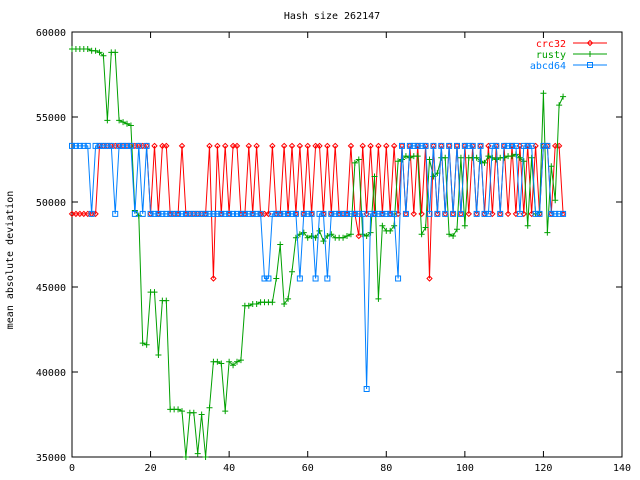 The height and width of the screenshot is (480, 640). Describe the element at coordinates (551, 55) in the screenshot. I see `legend-label-rusty: rusty` at that location.